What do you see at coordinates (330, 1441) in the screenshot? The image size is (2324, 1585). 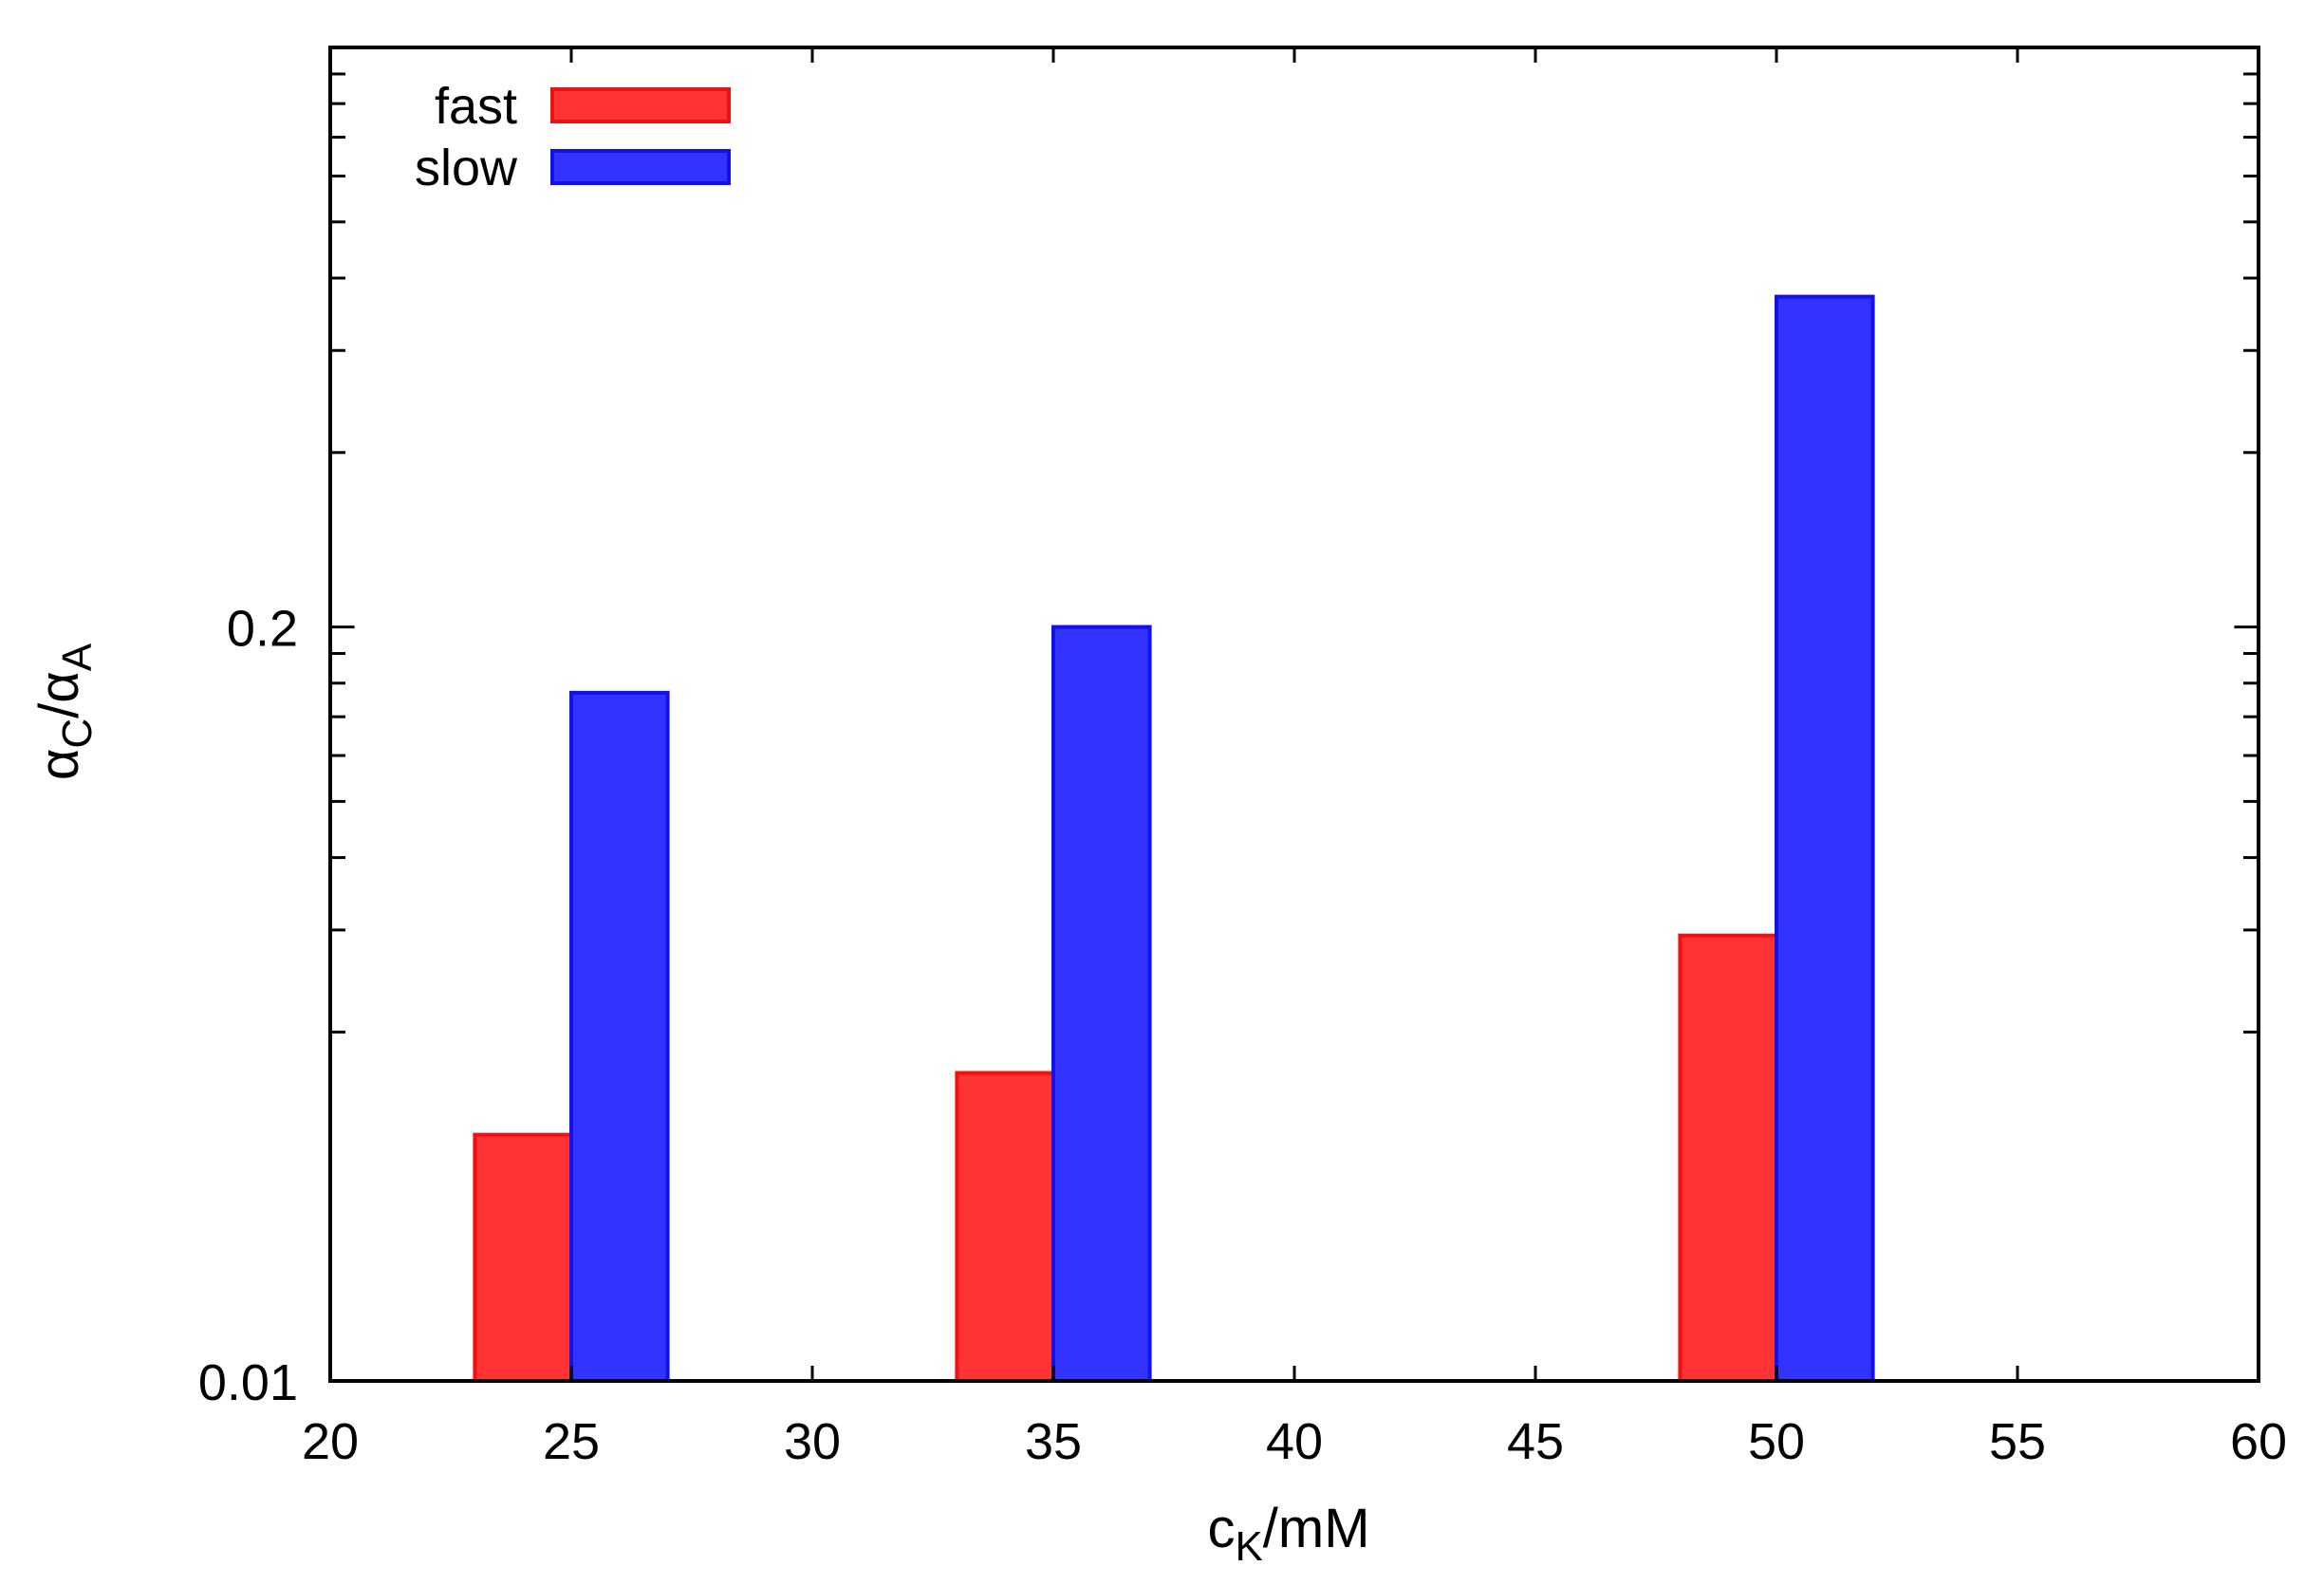 I see `x-tick-label-20: 20` at bounding box center [330, 1441].